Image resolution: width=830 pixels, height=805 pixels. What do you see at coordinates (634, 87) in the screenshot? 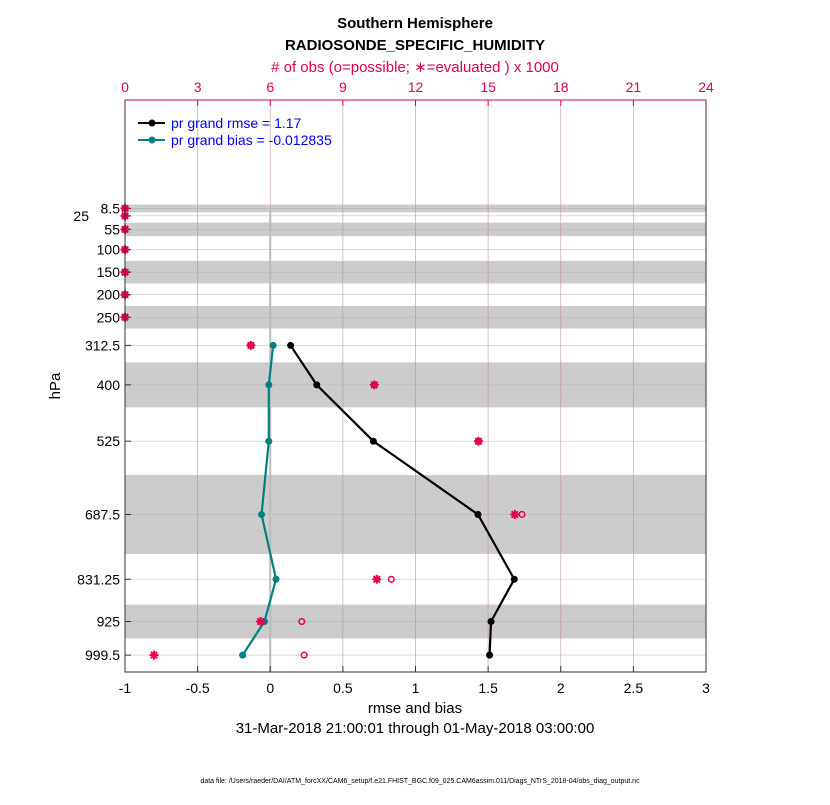
I see `top-tick-label: 21` at bounding box center [634, 87].